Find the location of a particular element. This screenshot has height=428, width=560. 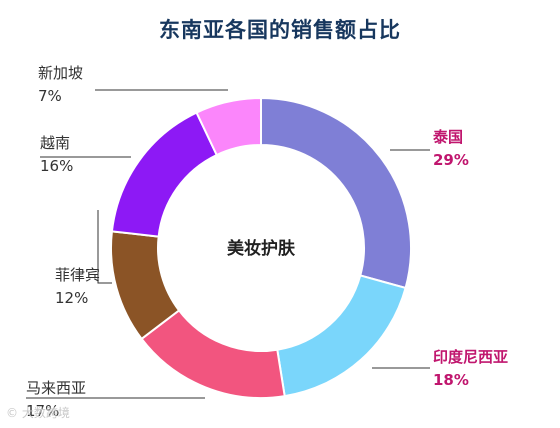

slice-value-label-6: 7% is located at coordinates (50, 96).